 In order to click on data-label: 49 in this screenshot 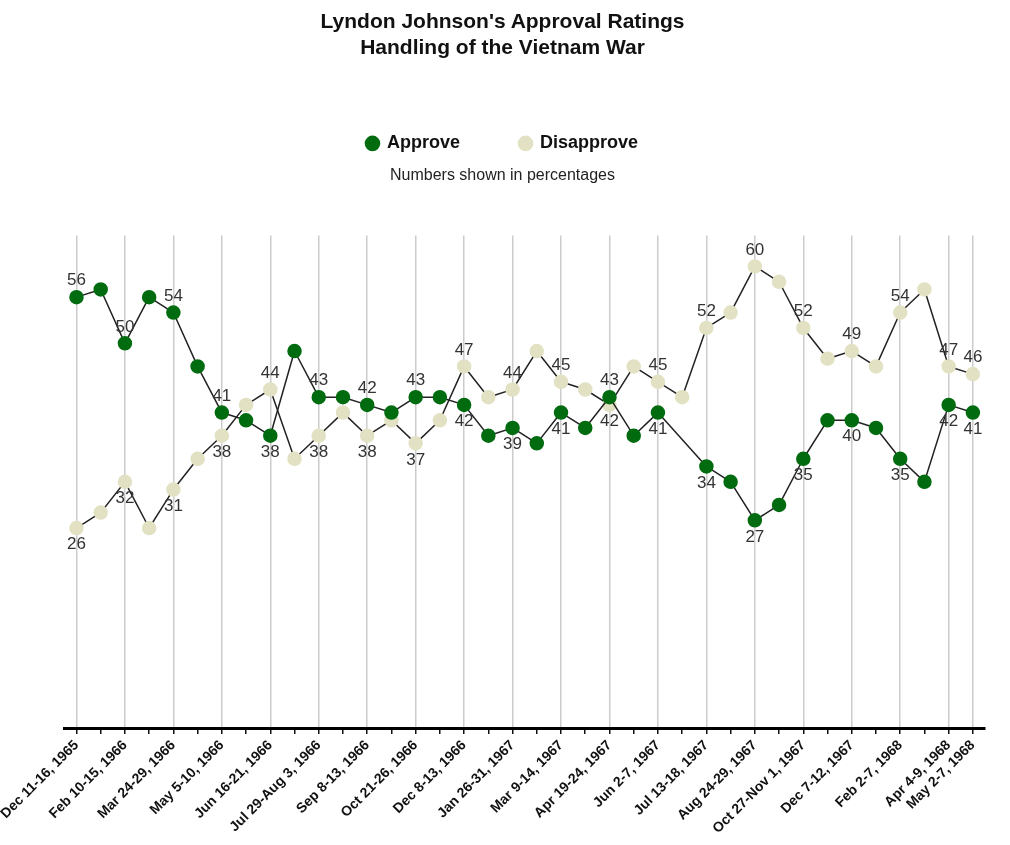, I will do `click(852, 334)`.